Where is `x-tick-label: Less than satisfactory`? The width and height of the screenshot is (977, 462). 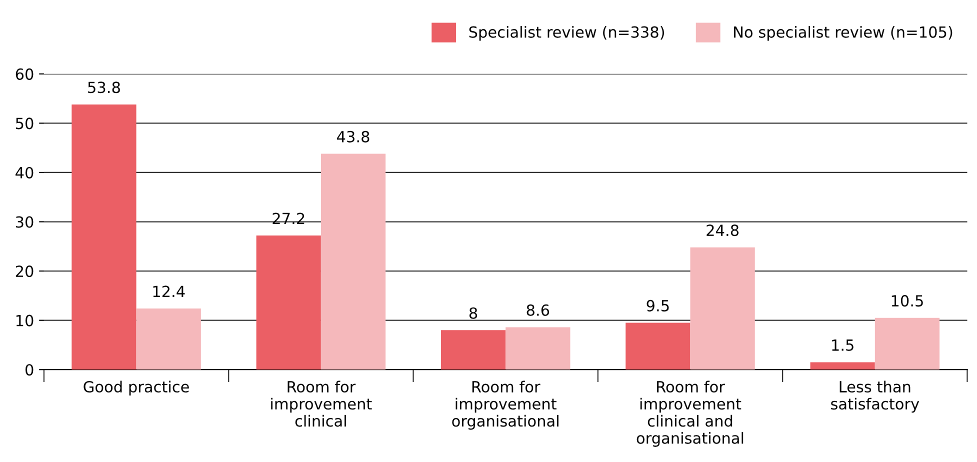
x-tick-label: Less than satisfactory is located at coordinates (875, 396).